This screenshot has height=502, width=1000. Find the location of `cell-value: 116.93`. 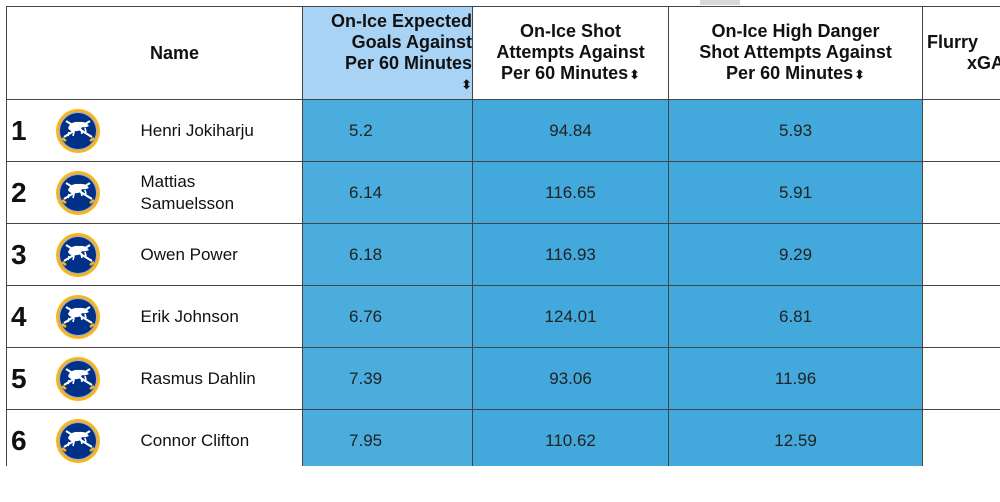

cell-value: 116.93 is located at coordinates (570, 254).